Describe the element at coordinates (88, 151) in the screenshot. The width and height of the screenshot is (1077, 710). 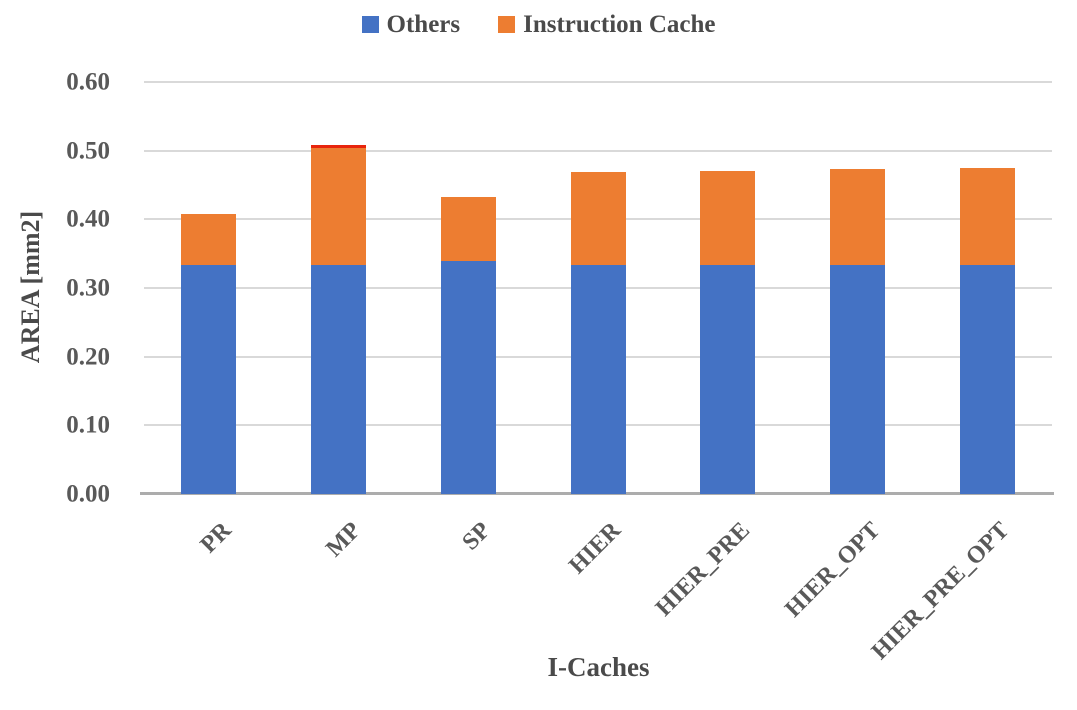
I see `y-tick-label: 0.50` at that location.